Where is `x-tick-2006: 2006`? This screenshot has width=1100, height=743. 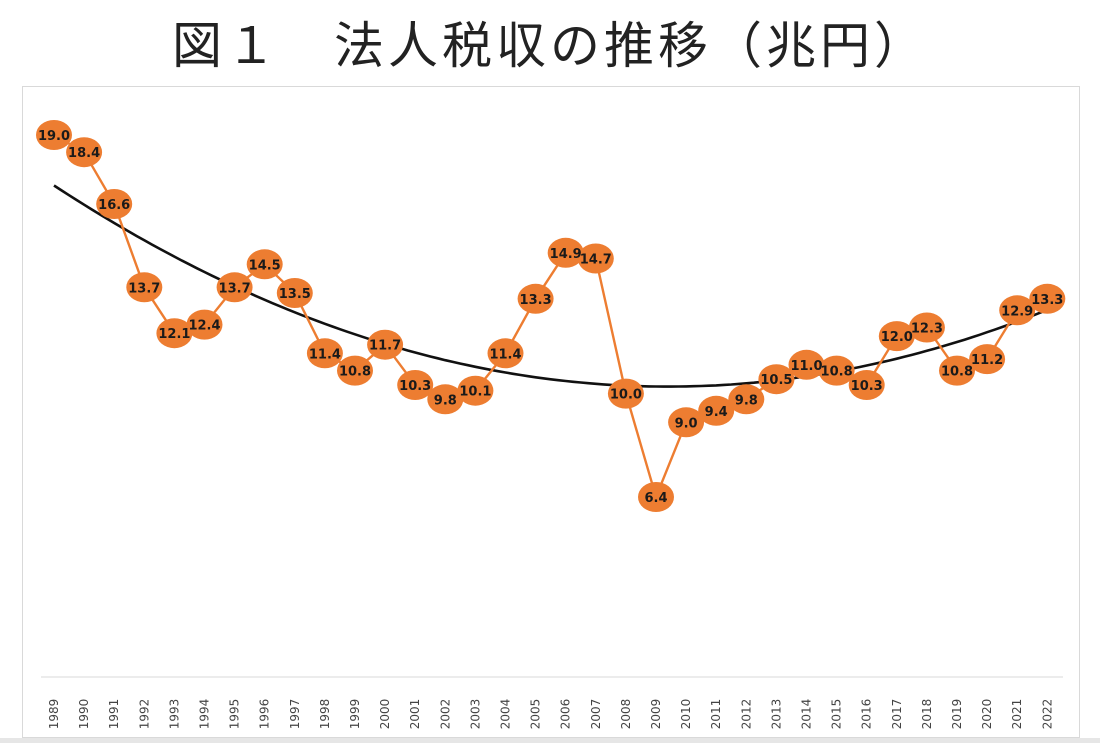
x-tick-2006: 2006 is located at coordinates (566, 714).